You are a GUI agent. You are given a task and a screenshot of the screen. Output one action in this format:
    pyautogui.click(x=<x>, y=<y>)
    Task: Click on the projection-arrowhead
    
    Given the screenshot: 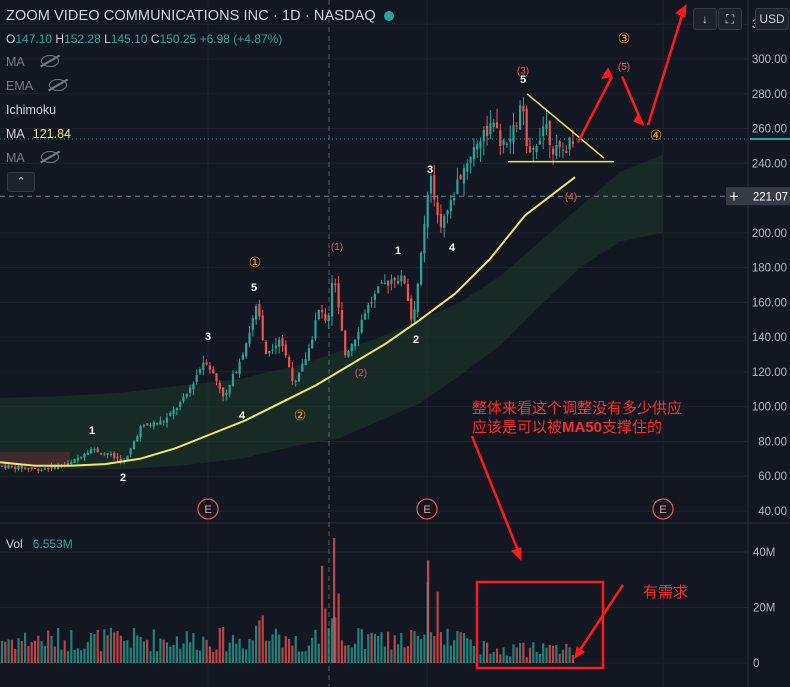 What is the action you would take?
    pyautogui.click(x=606, y=73)
    